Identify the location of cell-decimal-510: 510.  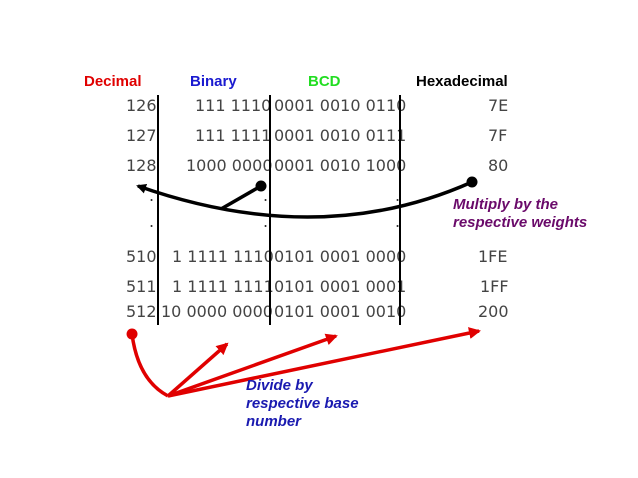
(141, 256).